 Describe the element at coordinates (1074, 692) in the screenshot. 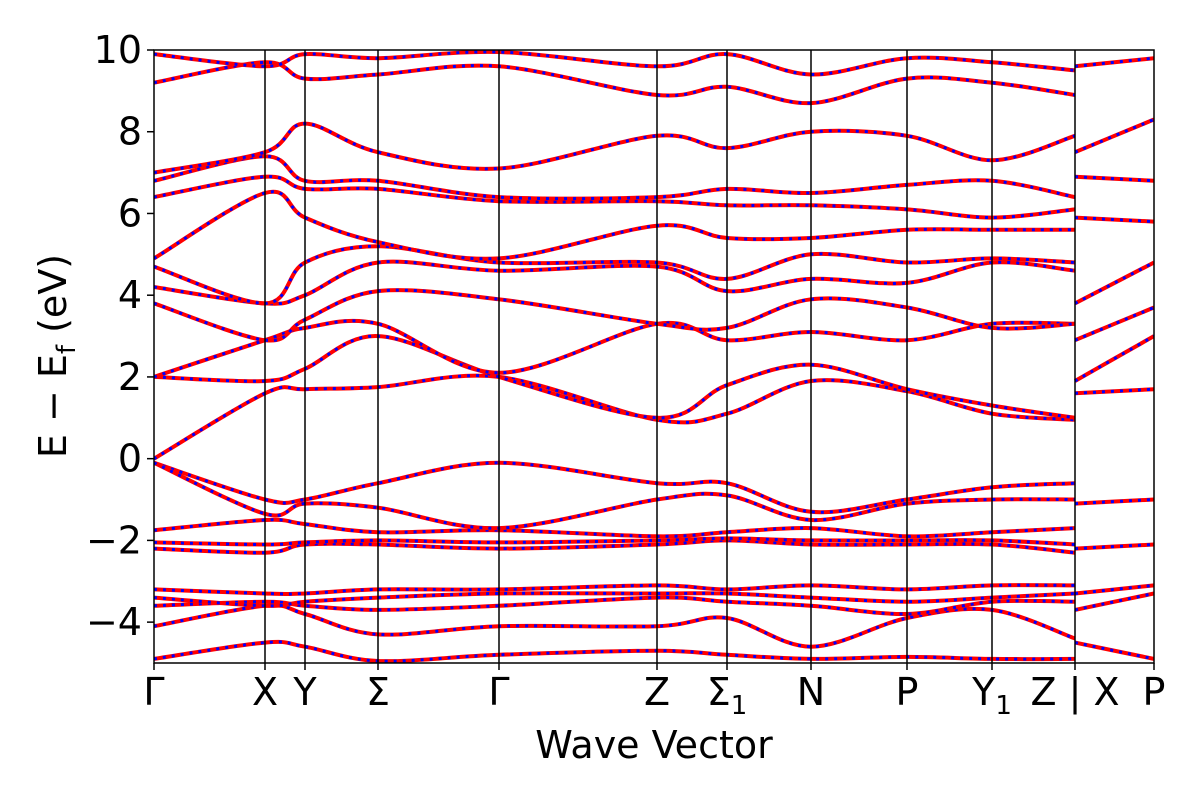

I see `x-tick-label-10: Z | X` at that location.